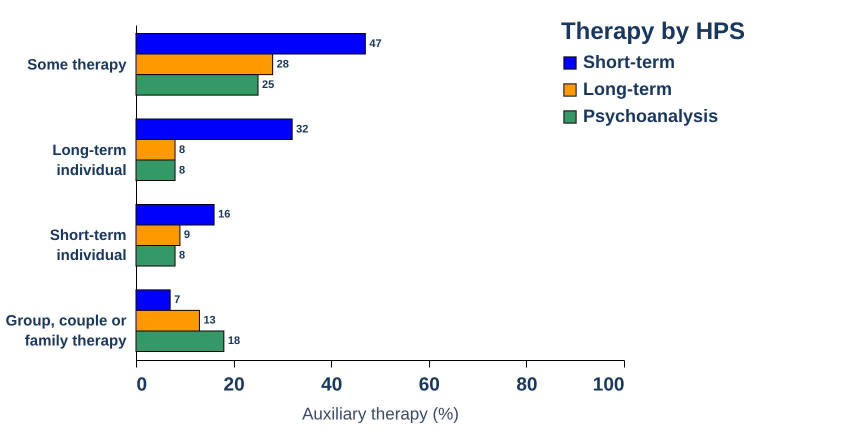  What do you see at coordinates (142, 385) in the screenshot?
I see `x-tick-label: 0` at bounding box center [142, 385].